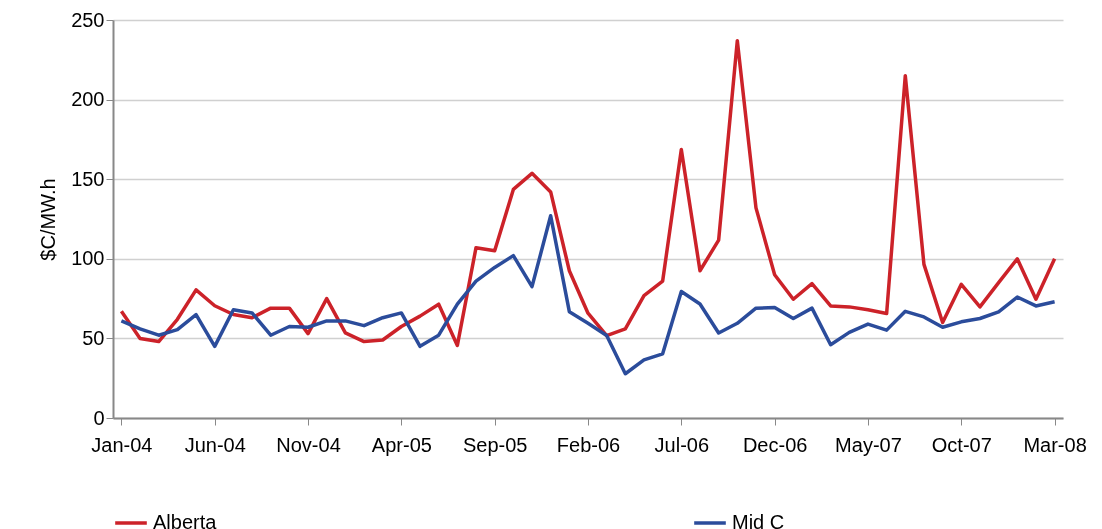  I want to click on x-tick-label: Jun-04, so click(215, 444).